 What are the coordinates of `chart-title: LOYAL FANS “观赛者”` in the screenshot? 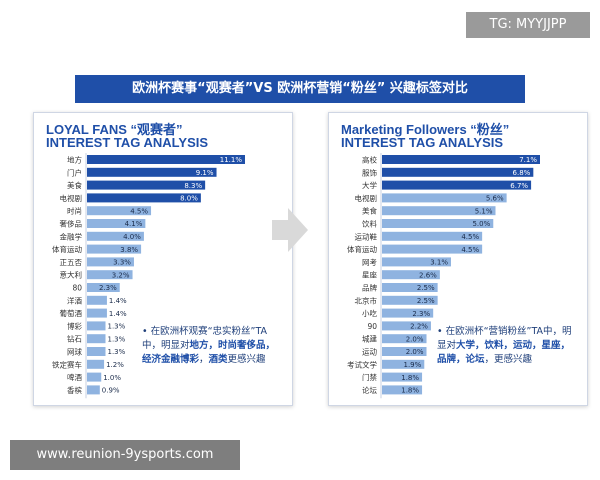 It's located at (114, 129).